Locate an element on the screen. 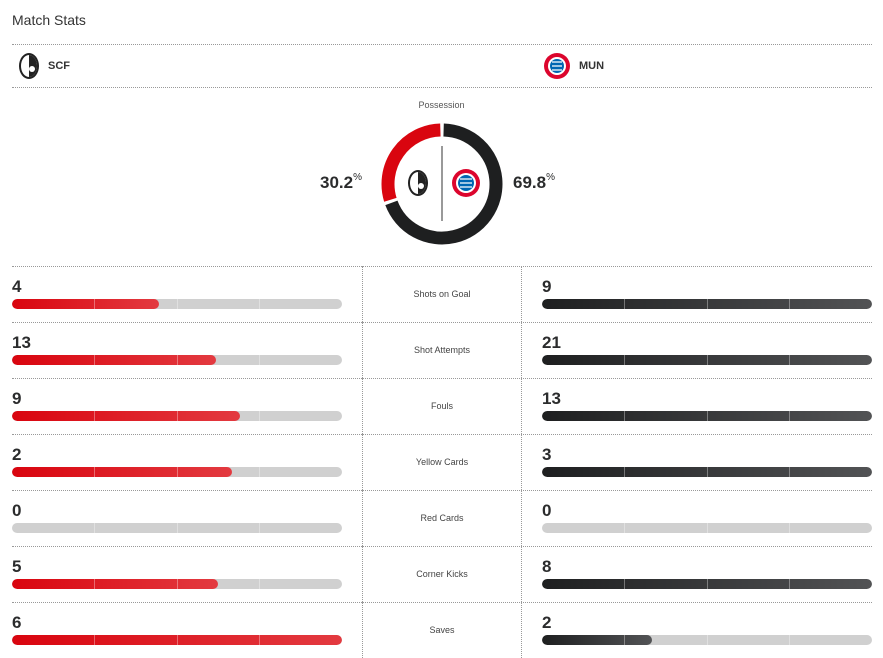 The height and width of the screenshot is (658, 883). away-stat-value: 21 is located at coordinates (551, 342).